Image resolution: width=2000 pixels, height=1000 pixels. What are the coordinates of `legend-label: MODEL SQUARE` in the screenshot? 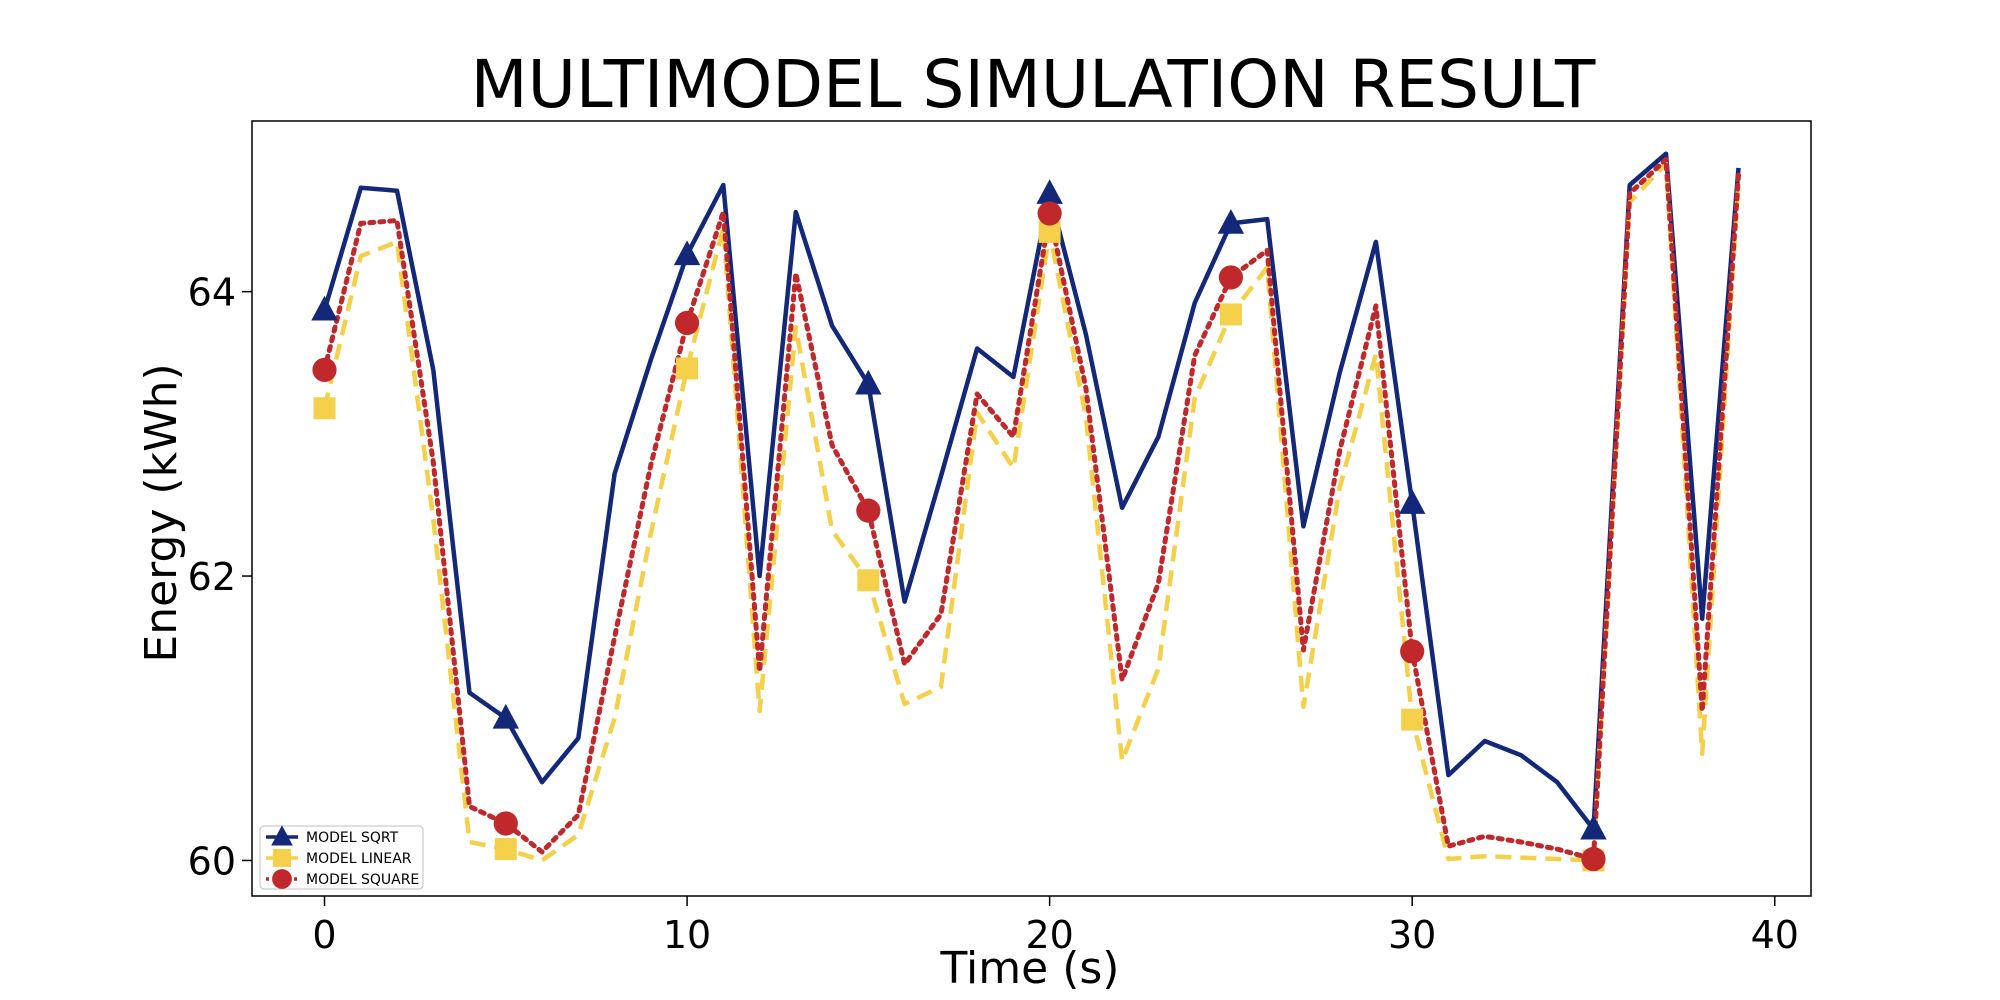 It's located at (362, 880).